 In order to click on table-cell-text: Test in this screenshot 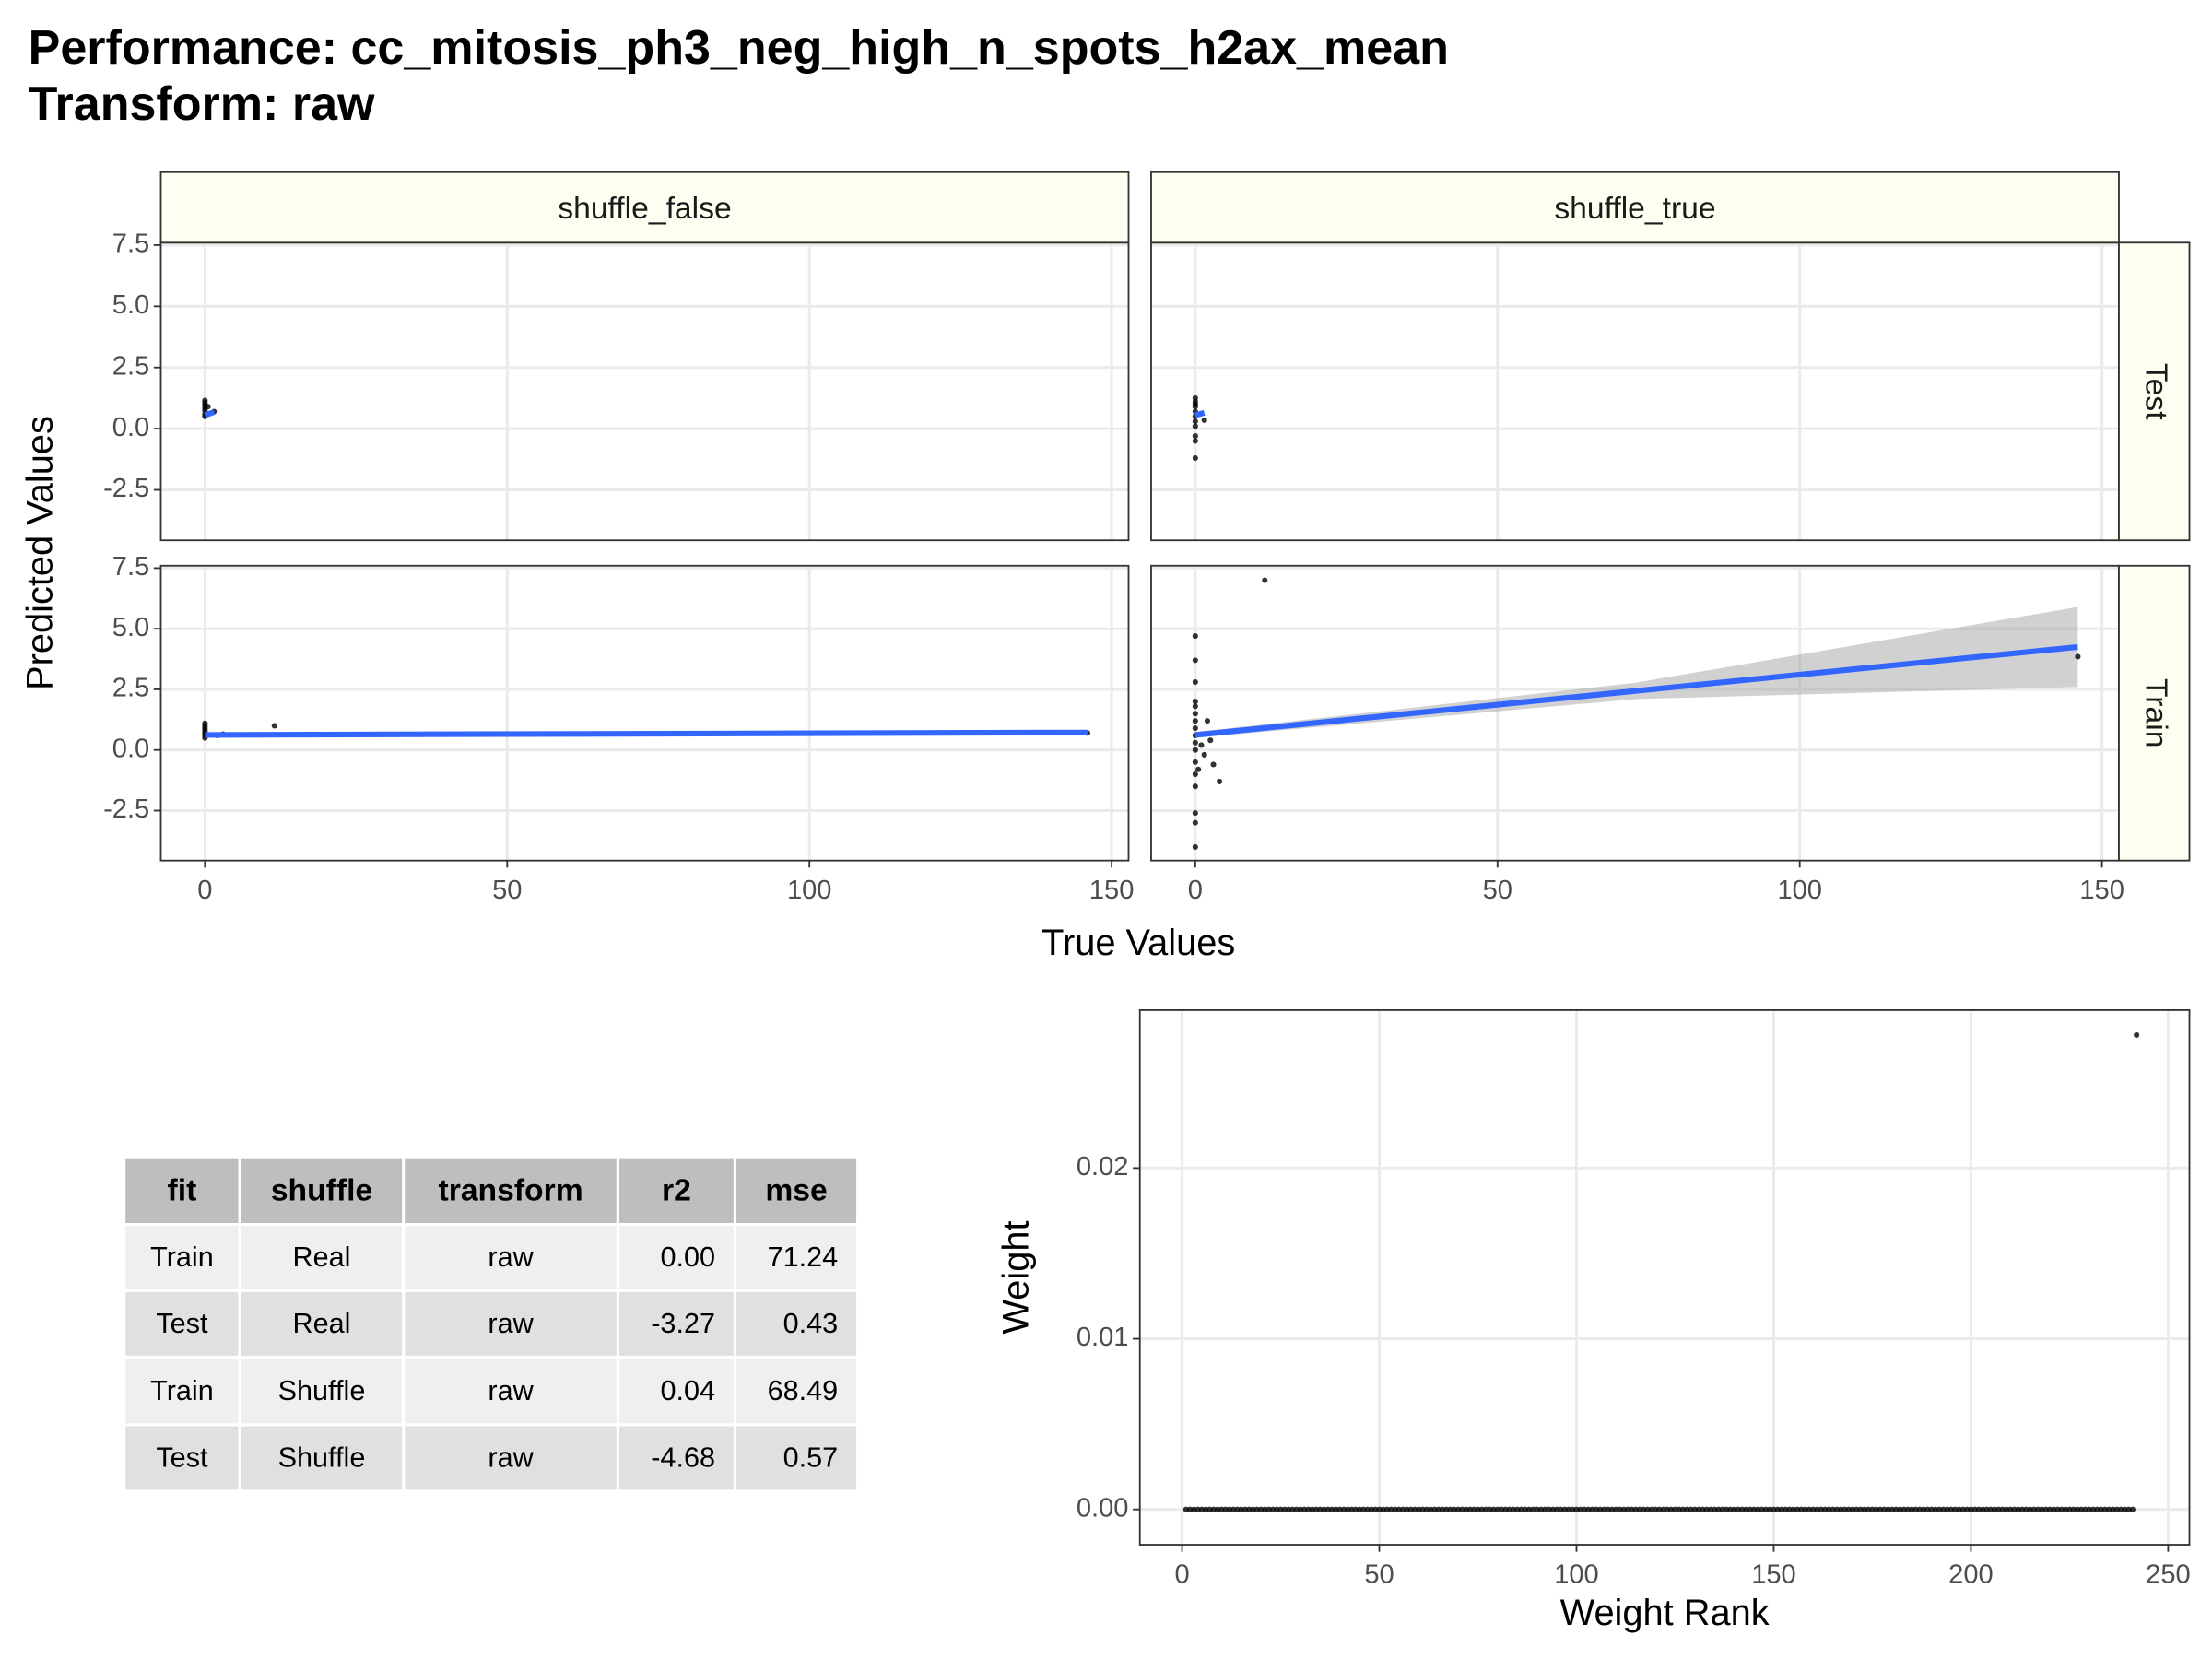, I will do `click(182, 1323)`.